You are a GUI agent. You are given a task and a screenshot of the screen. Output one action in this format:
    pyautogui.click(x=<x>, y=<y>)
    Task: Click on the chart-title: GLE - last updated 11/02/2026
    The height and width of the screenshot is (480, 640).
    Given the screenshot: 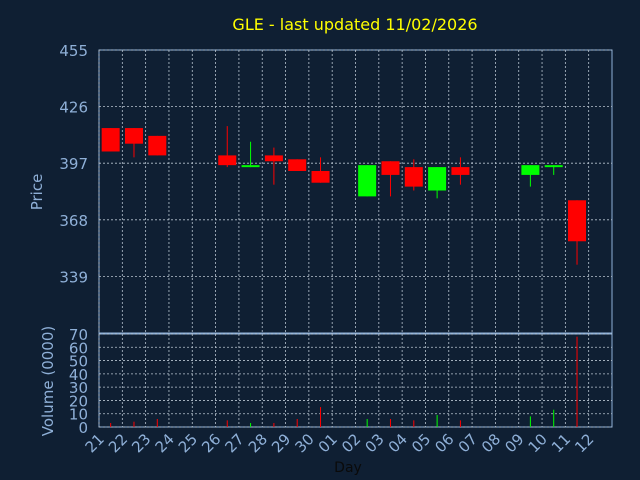 What is the action you would take?
    pyautogui.click(x=354, y=24)
    